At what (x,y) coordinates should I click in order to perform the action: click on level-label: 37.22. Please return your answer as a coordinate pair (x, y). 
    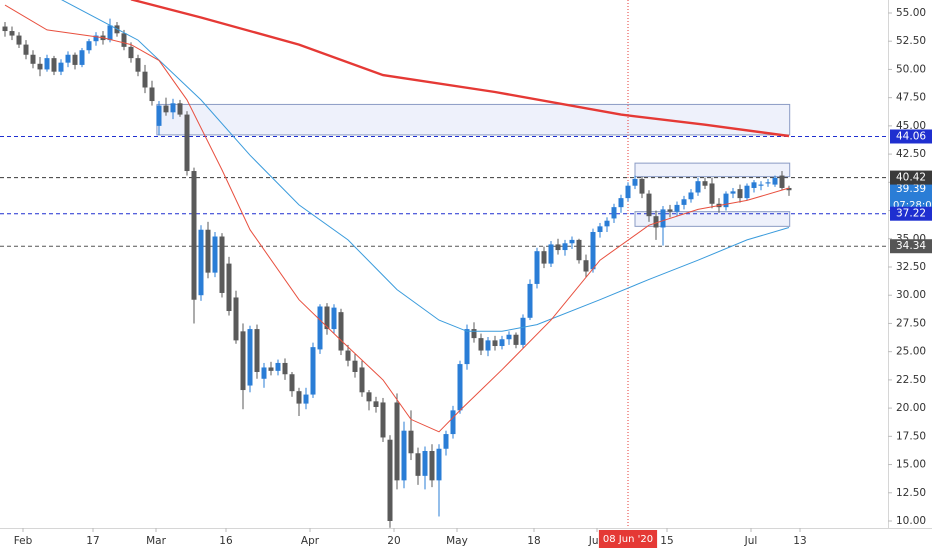
    Looking at the image, I should click on (911, 214).